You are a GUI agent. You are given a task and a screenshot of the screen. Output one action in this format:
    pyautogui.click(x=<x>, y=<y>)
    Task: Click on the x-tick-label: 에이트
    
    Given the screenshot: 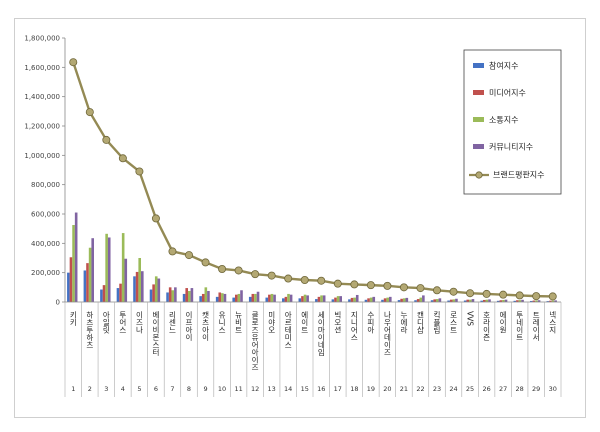 What is the action you would take?
    pyautogui.click(x=304, y=322)
    